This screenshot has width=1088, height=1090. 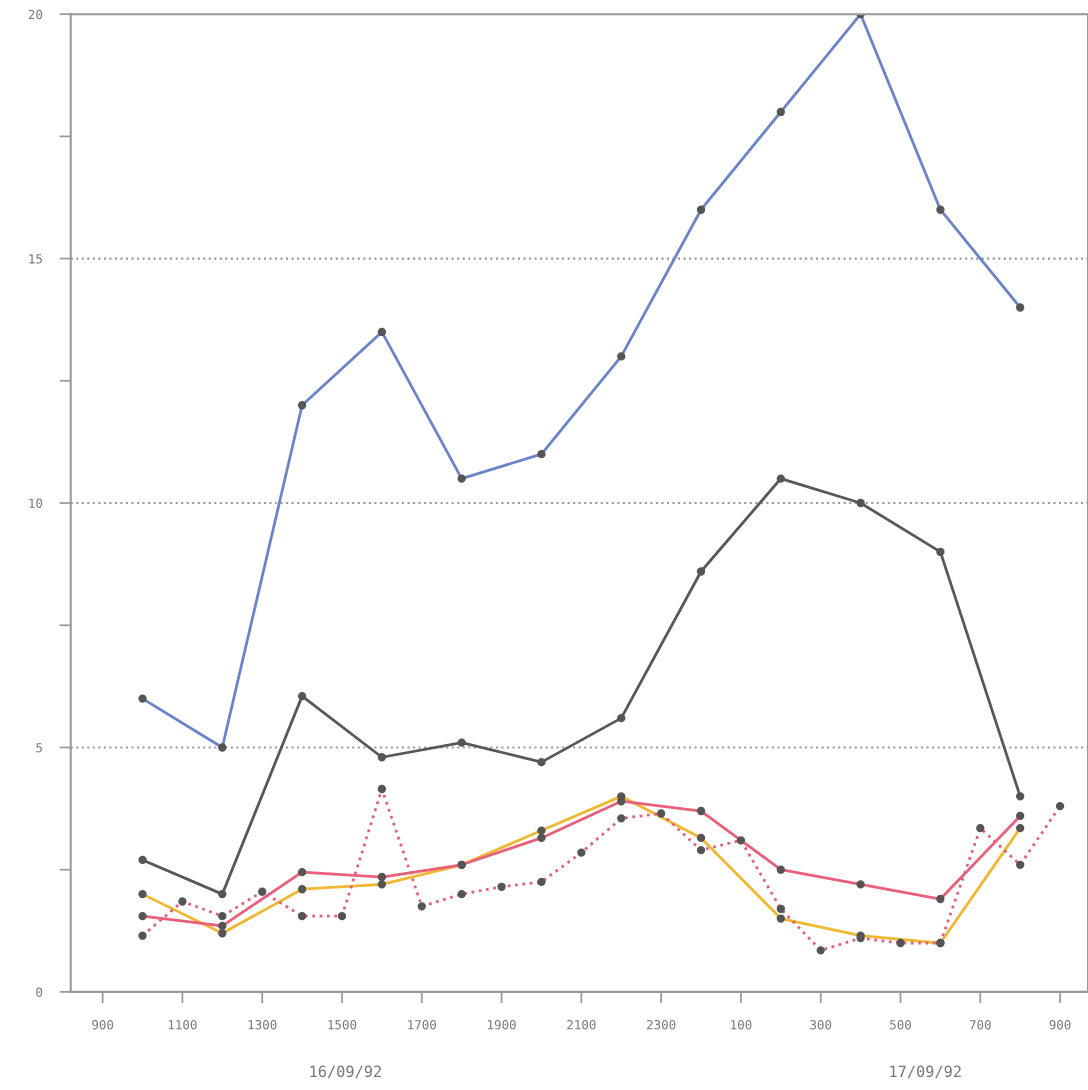 I want to click on x-tick-label: 1900, so click(x=502, y=1024).